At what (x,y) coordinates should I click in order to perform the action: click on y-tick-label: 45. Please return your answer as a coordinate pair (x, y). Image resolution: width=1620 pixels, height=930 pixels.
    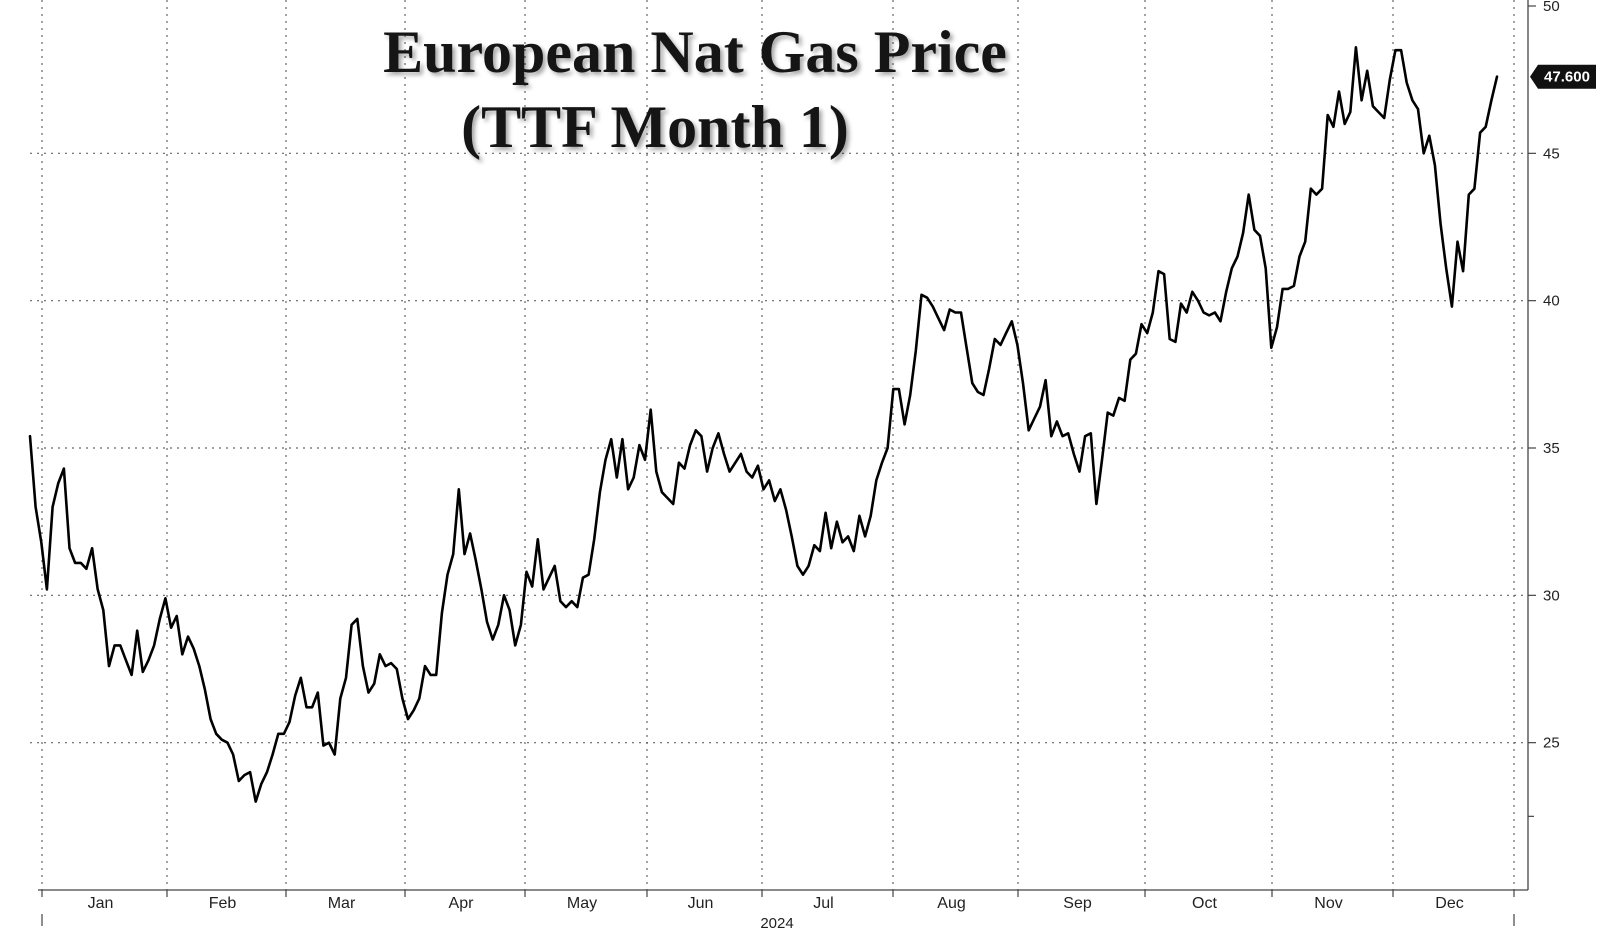
    Looking at the image, I should click on (1551, 153).